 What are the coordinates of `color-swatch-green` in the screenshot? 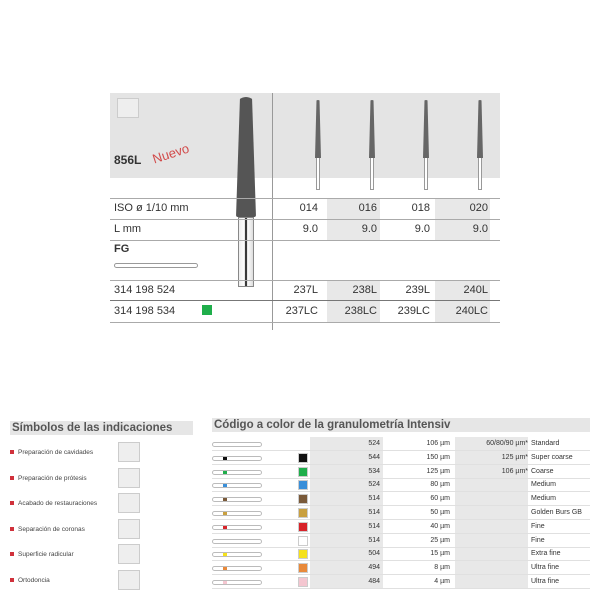 It's located at (207, 310).